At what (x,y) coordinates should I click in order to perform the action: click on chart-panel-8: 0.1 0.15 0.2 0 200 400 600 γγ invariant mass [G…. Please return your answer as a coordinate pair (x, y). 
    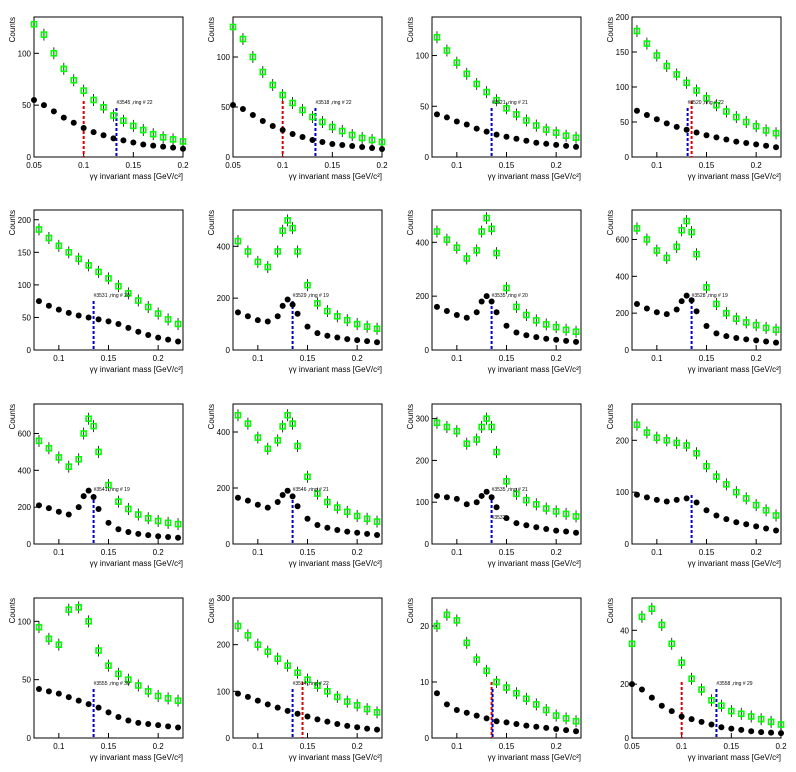
    Looking at the image, I should click on (694, 291).